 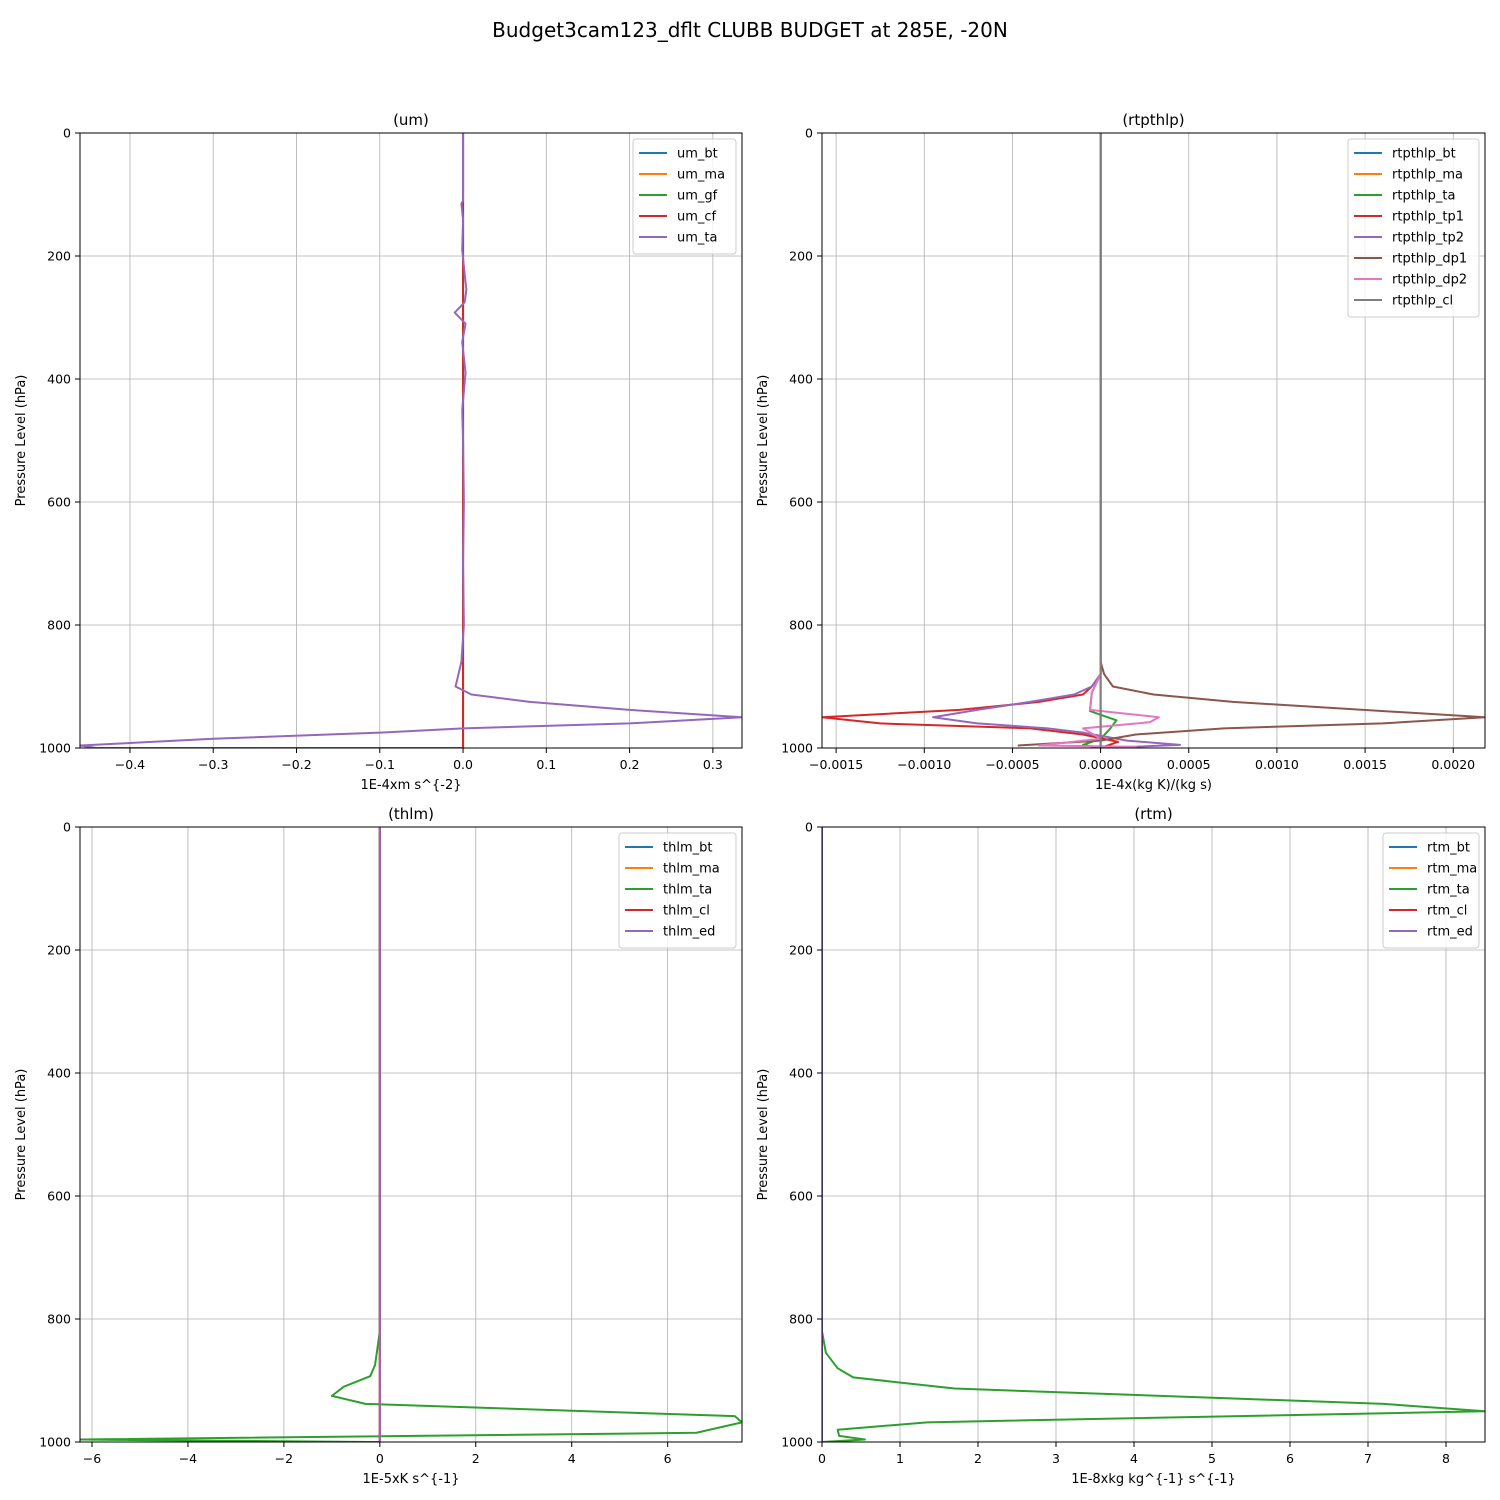 I want to click on x-axis-label: 1E-4x(kg K)/(kg s), so click(x=1153, y=785).